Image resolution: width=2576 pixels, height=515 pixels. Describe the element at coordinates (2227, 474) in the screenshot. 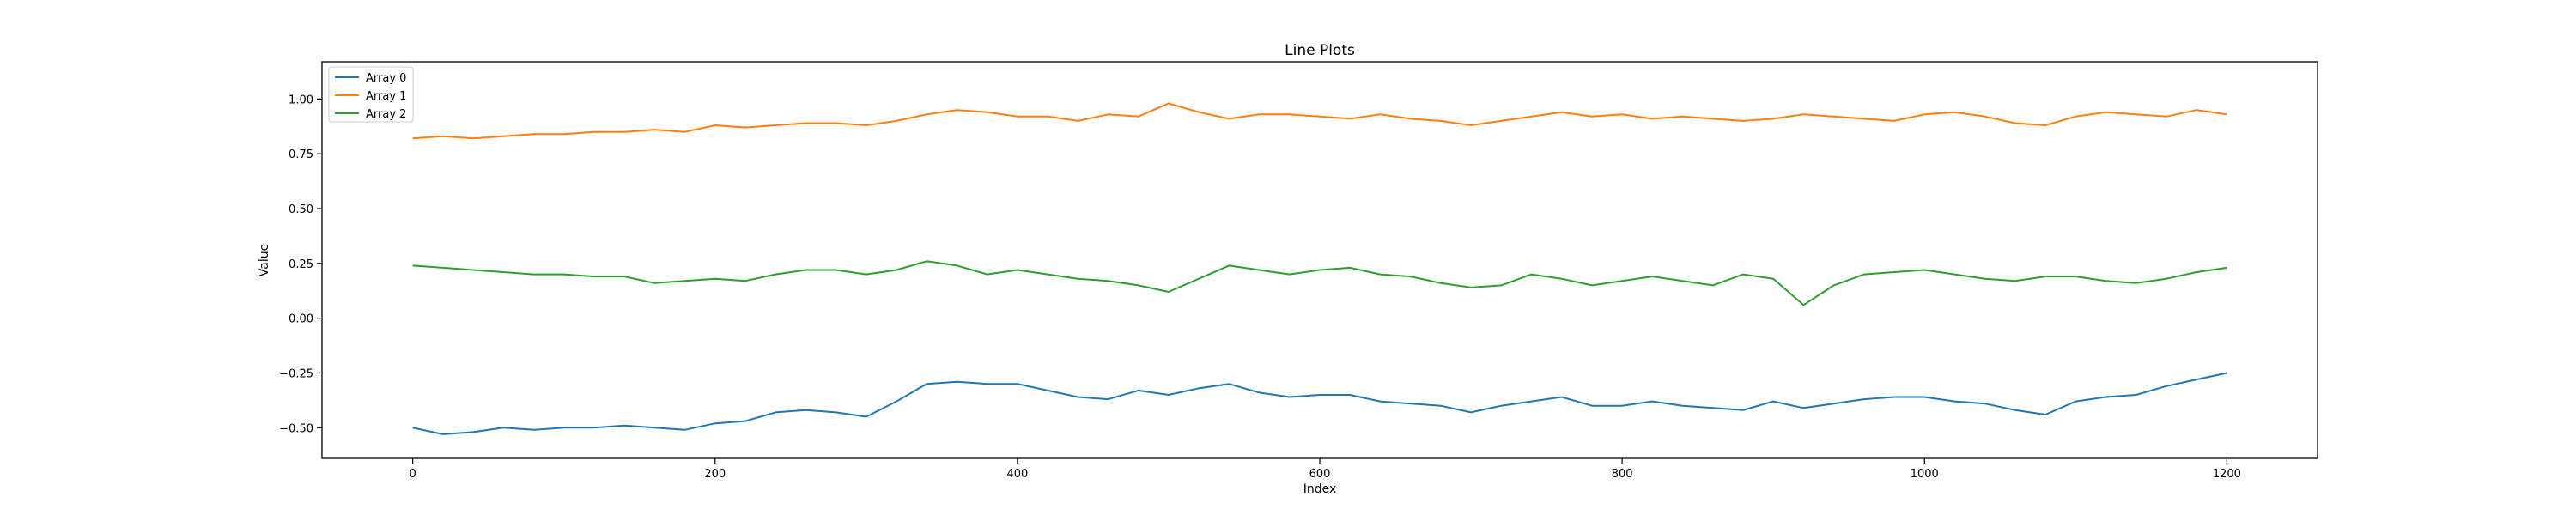

I see `x-tick-label: 1200` at that location.